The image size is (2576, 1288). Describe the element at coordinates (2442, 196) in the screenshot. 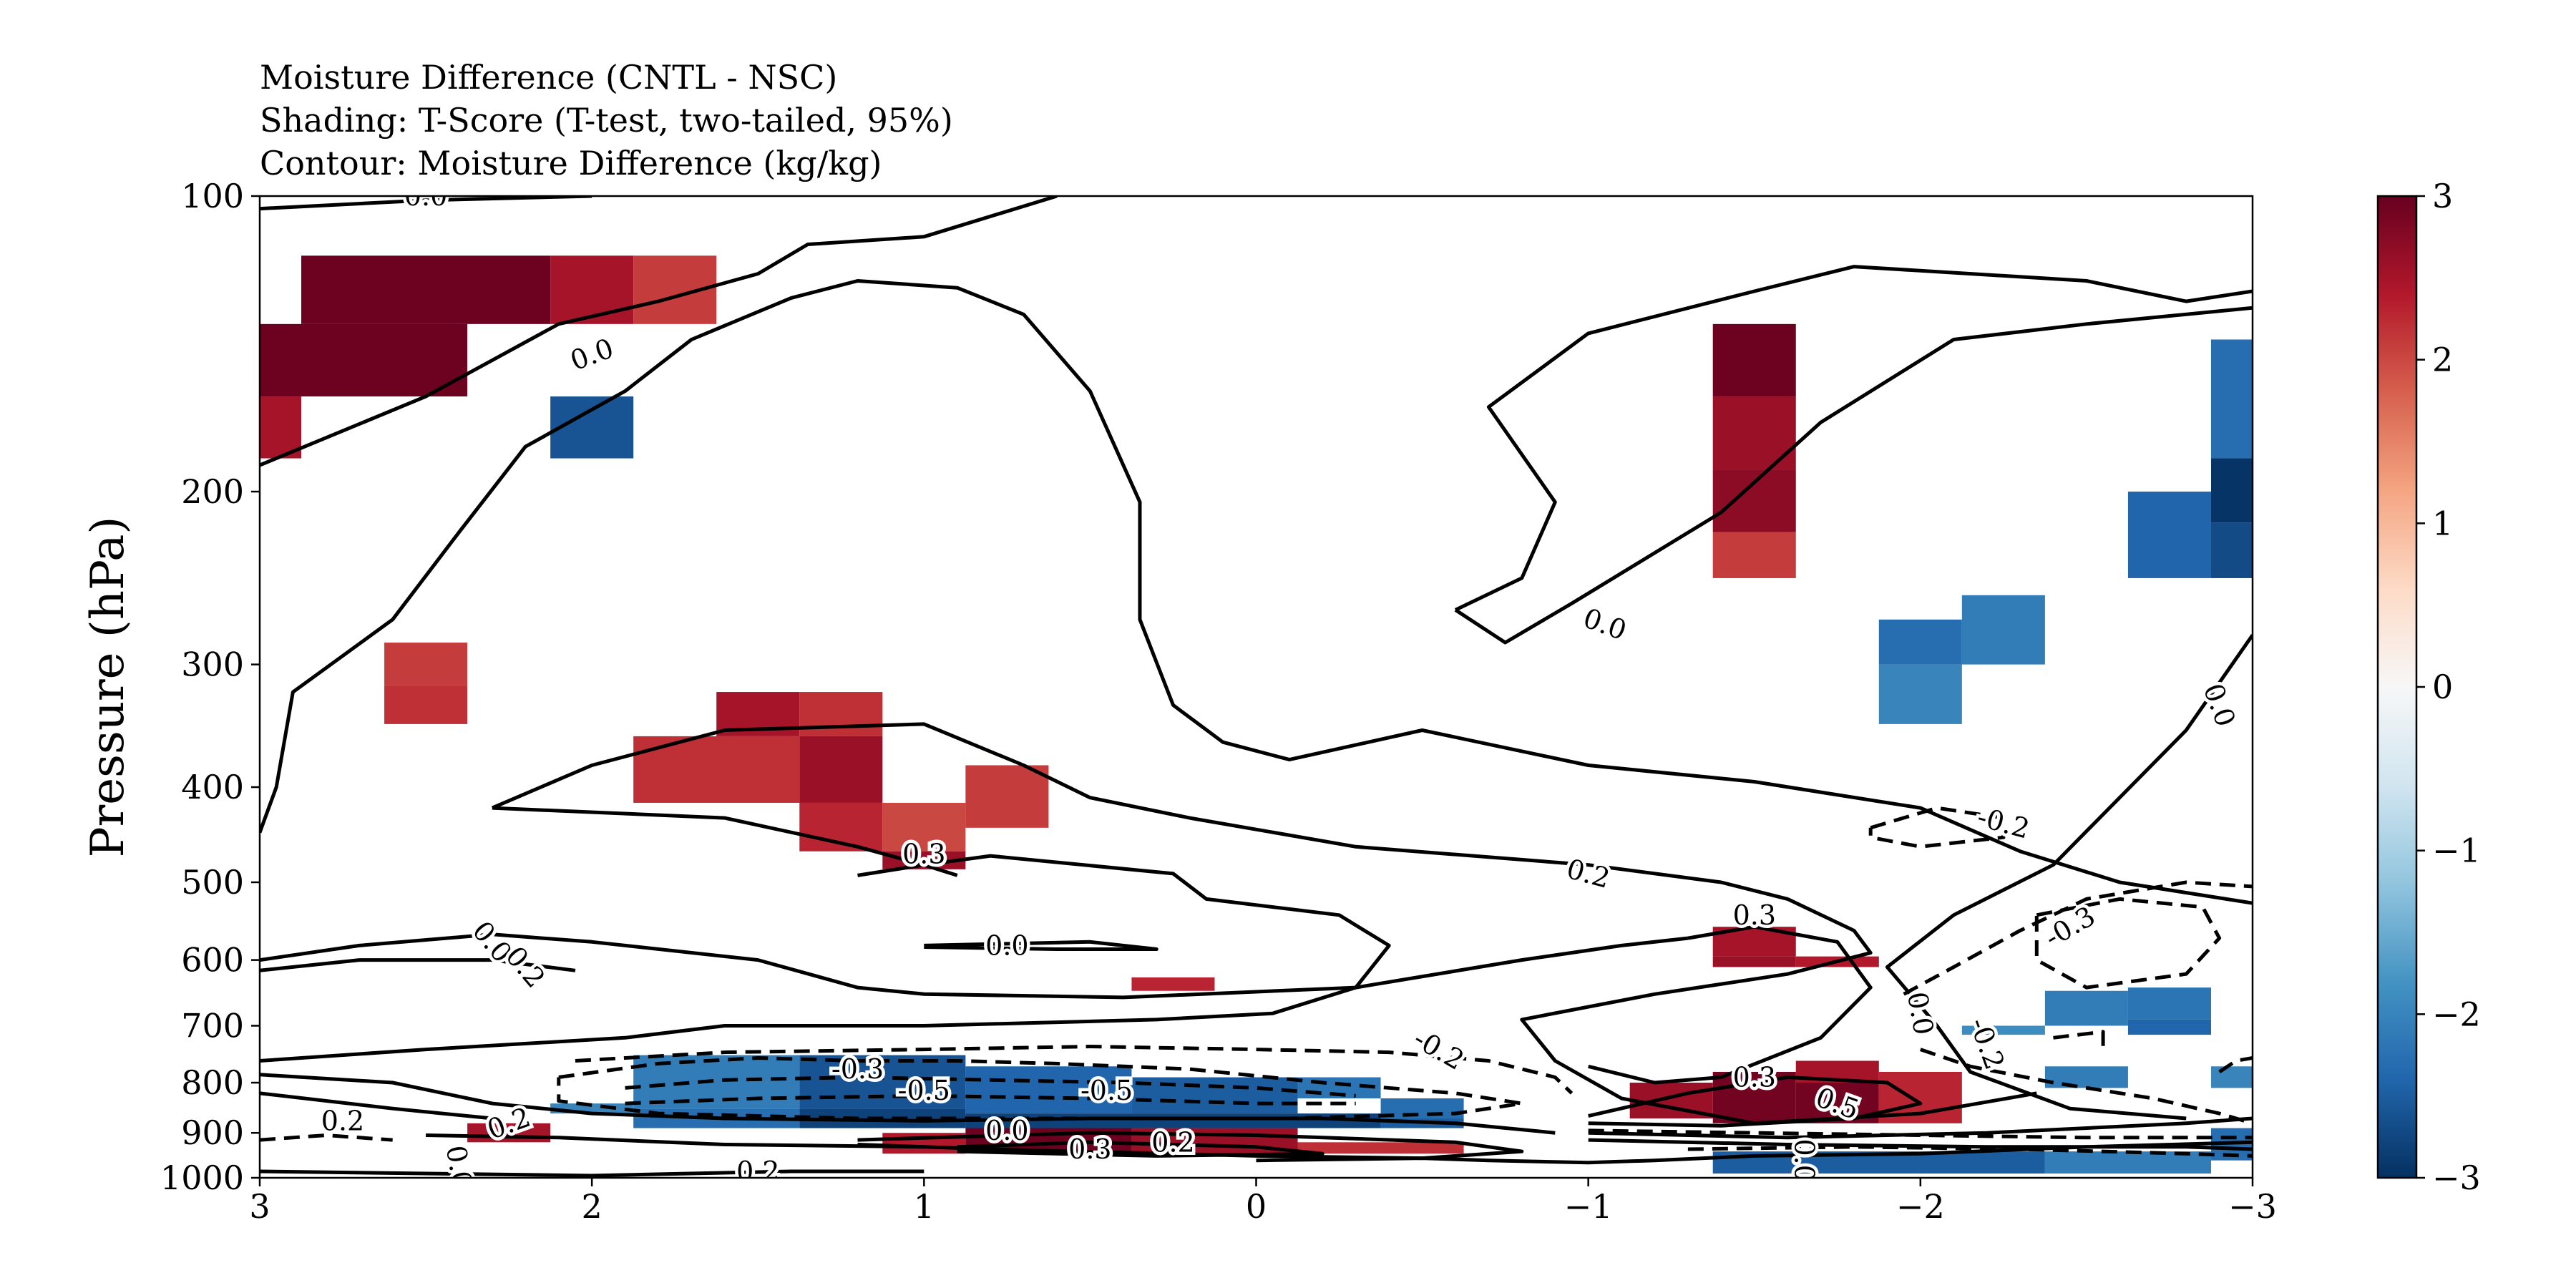

I see `colorbar-tick-label: 3` at that location.